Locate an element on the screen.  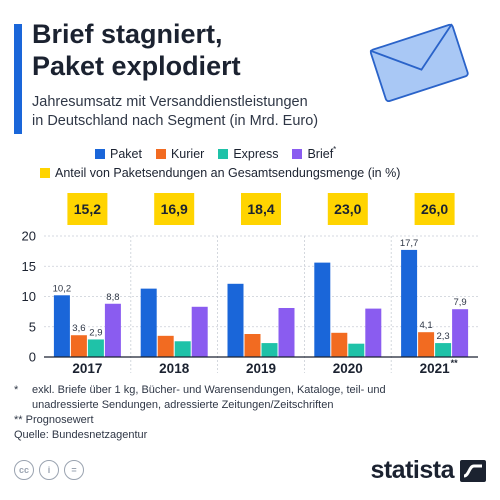
legend-label-brief: Brief is located at coordinates (320, 154).